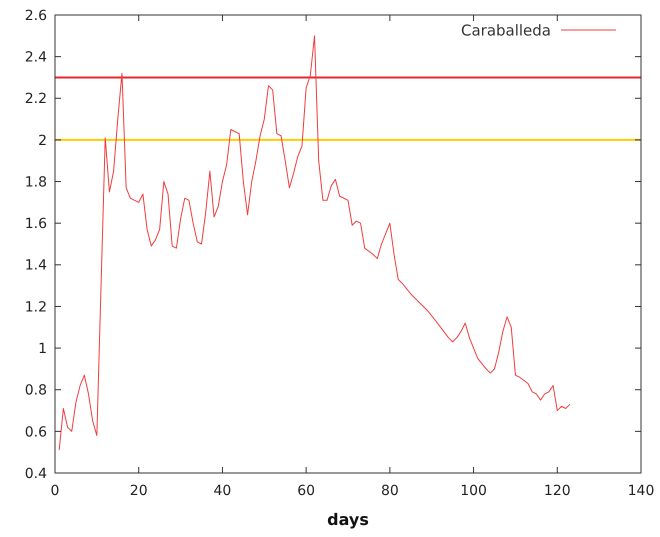 The height and width of the screenshot is (537, 660). What do you see at coordinates (306, 491) in the screenshot?
I see `x-tick-label: 60` at bounding box center [306, 491].